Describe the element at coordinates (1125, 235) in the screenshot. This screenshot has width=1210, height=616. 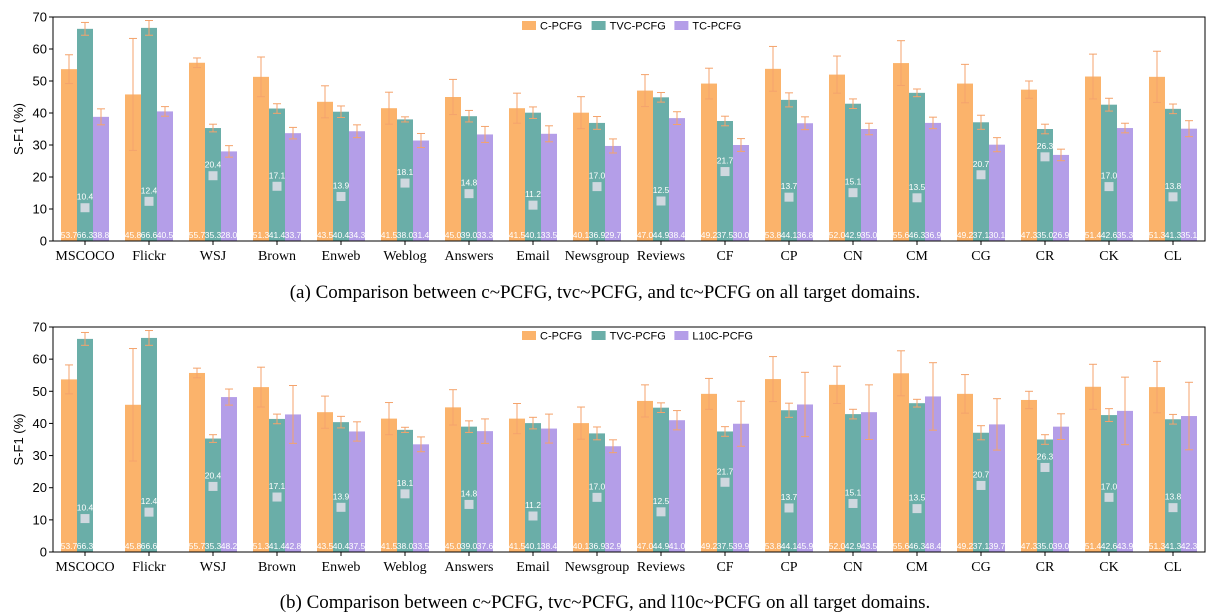
I see `bar-value-label: 35.3` at that location.